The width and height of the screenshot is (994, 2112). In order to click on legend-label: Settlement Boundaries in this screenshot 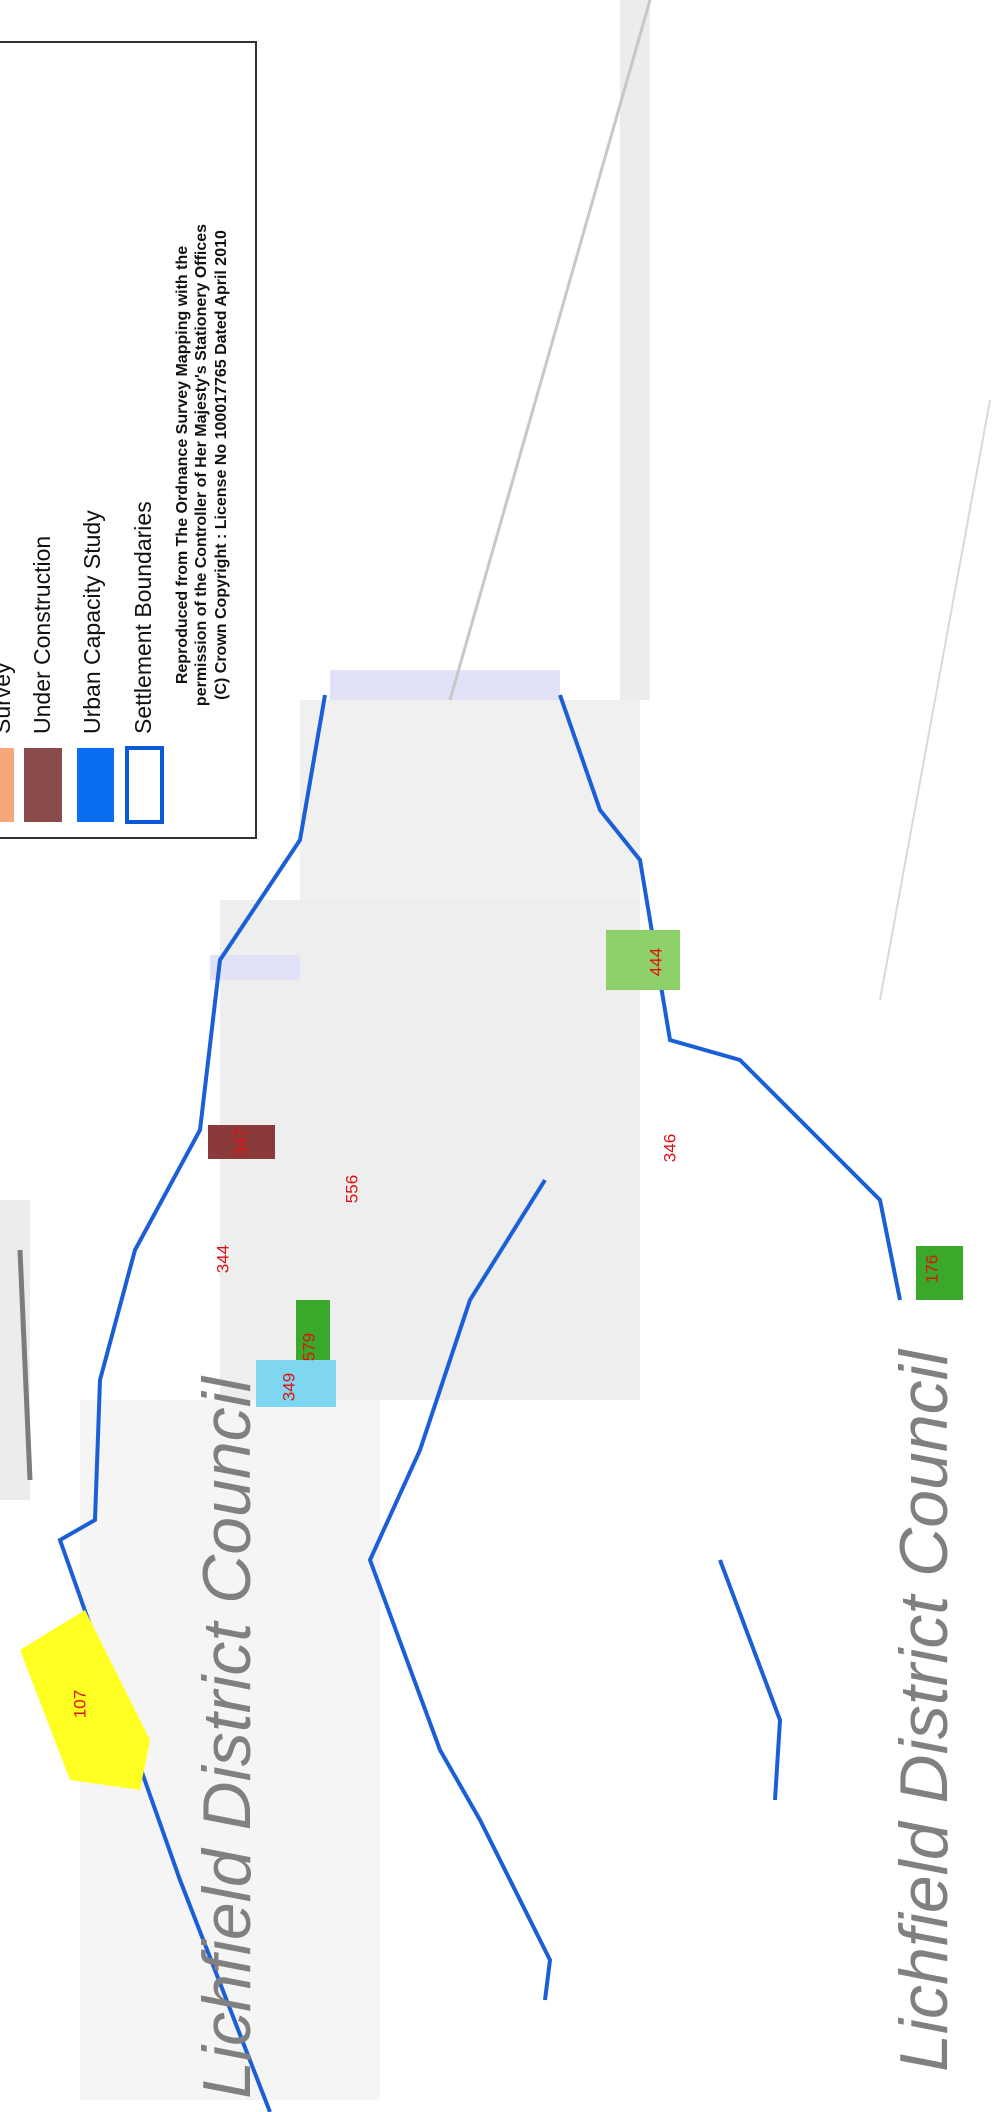, I will do `click(143, 617)`.